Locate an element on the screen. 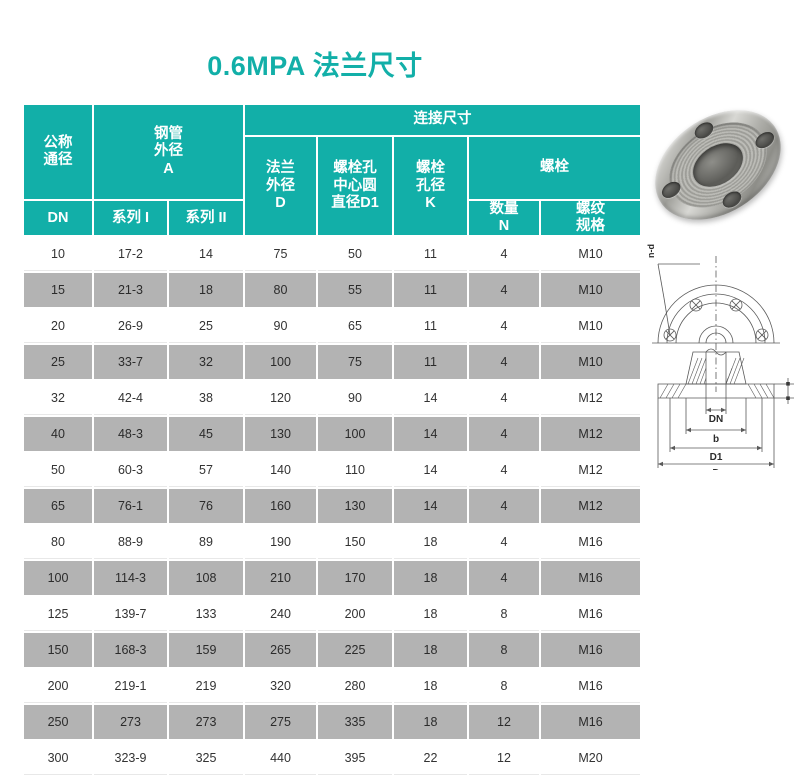 The height and width of the screenshot is (777, 800). cell-bolt-circle-d1: 170 is located at coordinates (355, 578).